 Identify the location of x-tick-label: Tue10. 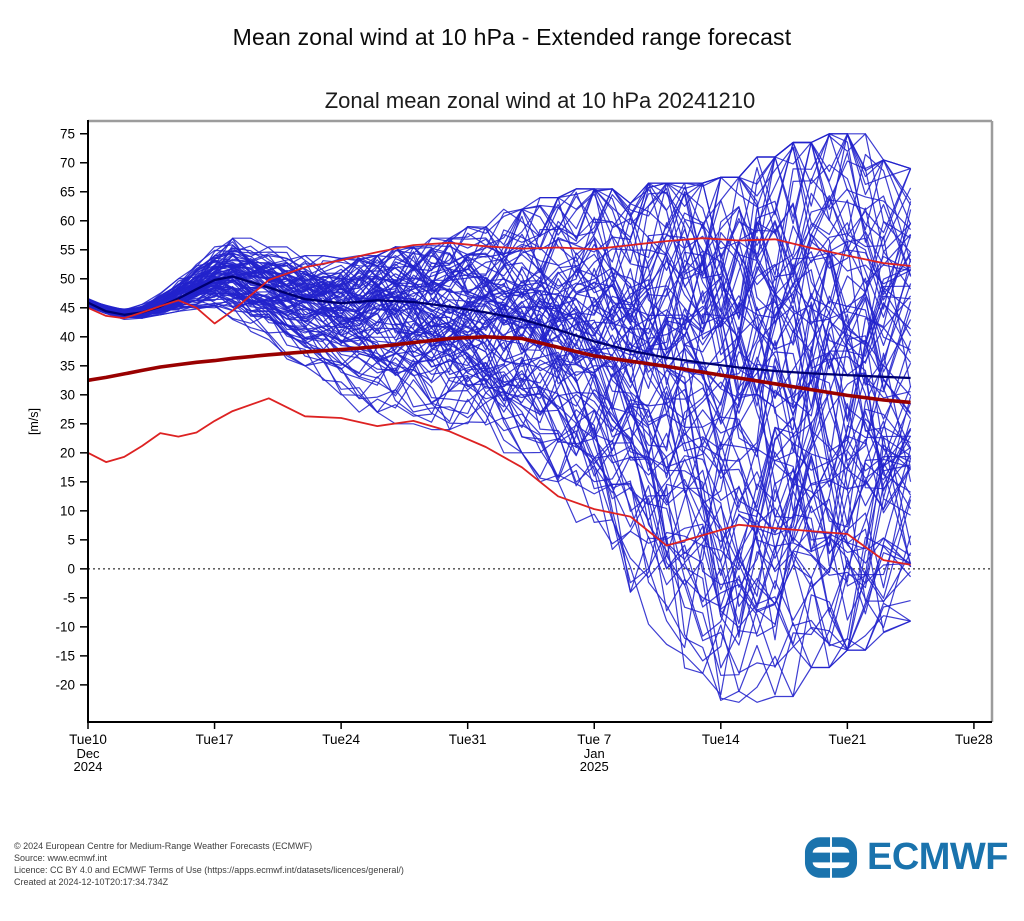
(88, 739).